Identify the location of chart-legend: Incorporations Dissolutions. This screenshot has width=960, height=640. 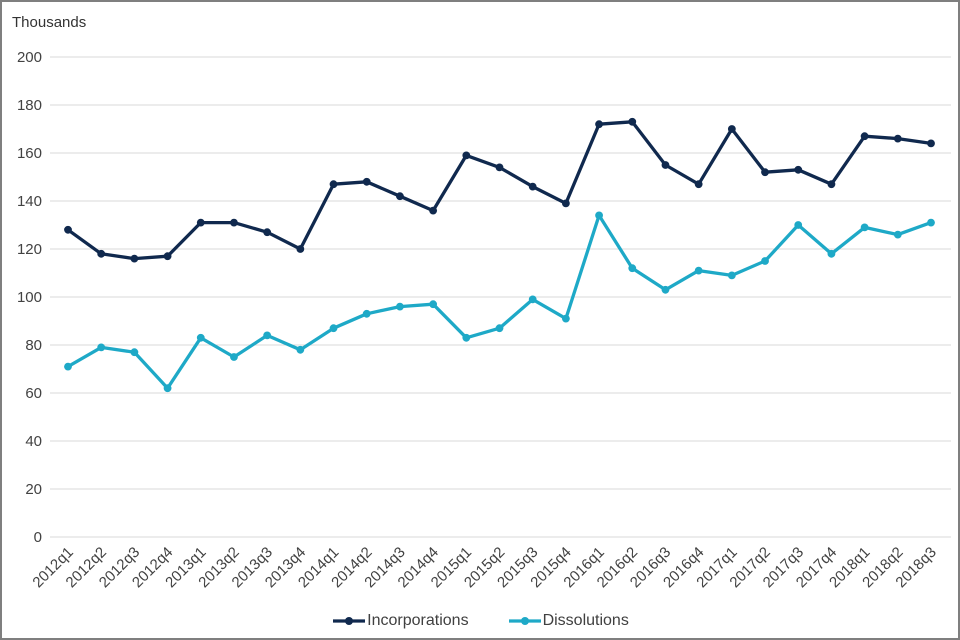
(480, 621).